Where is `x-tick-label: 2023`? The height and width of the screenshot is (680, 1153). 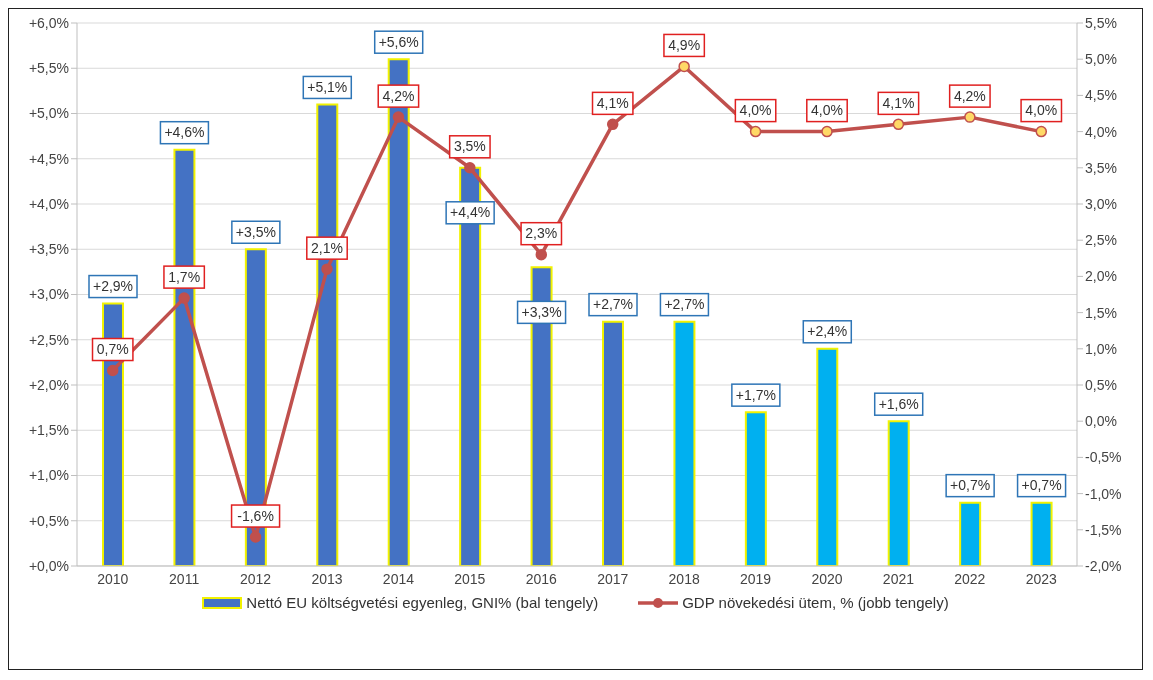
x-tick-label: 2023 is located at coordinates (1041, 578).